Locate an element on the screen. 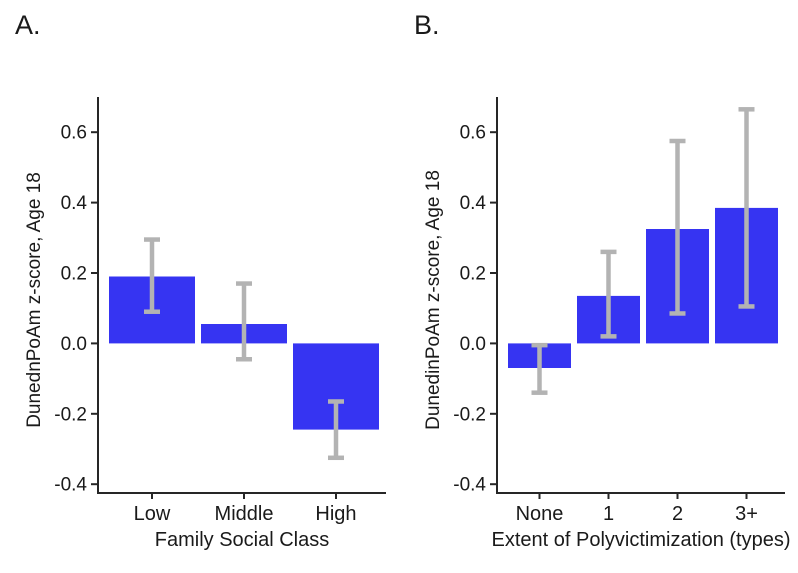 Image resolution: width=798 pixels, height=573 pixels. error-bar-none is located at coordinates (539, 368).